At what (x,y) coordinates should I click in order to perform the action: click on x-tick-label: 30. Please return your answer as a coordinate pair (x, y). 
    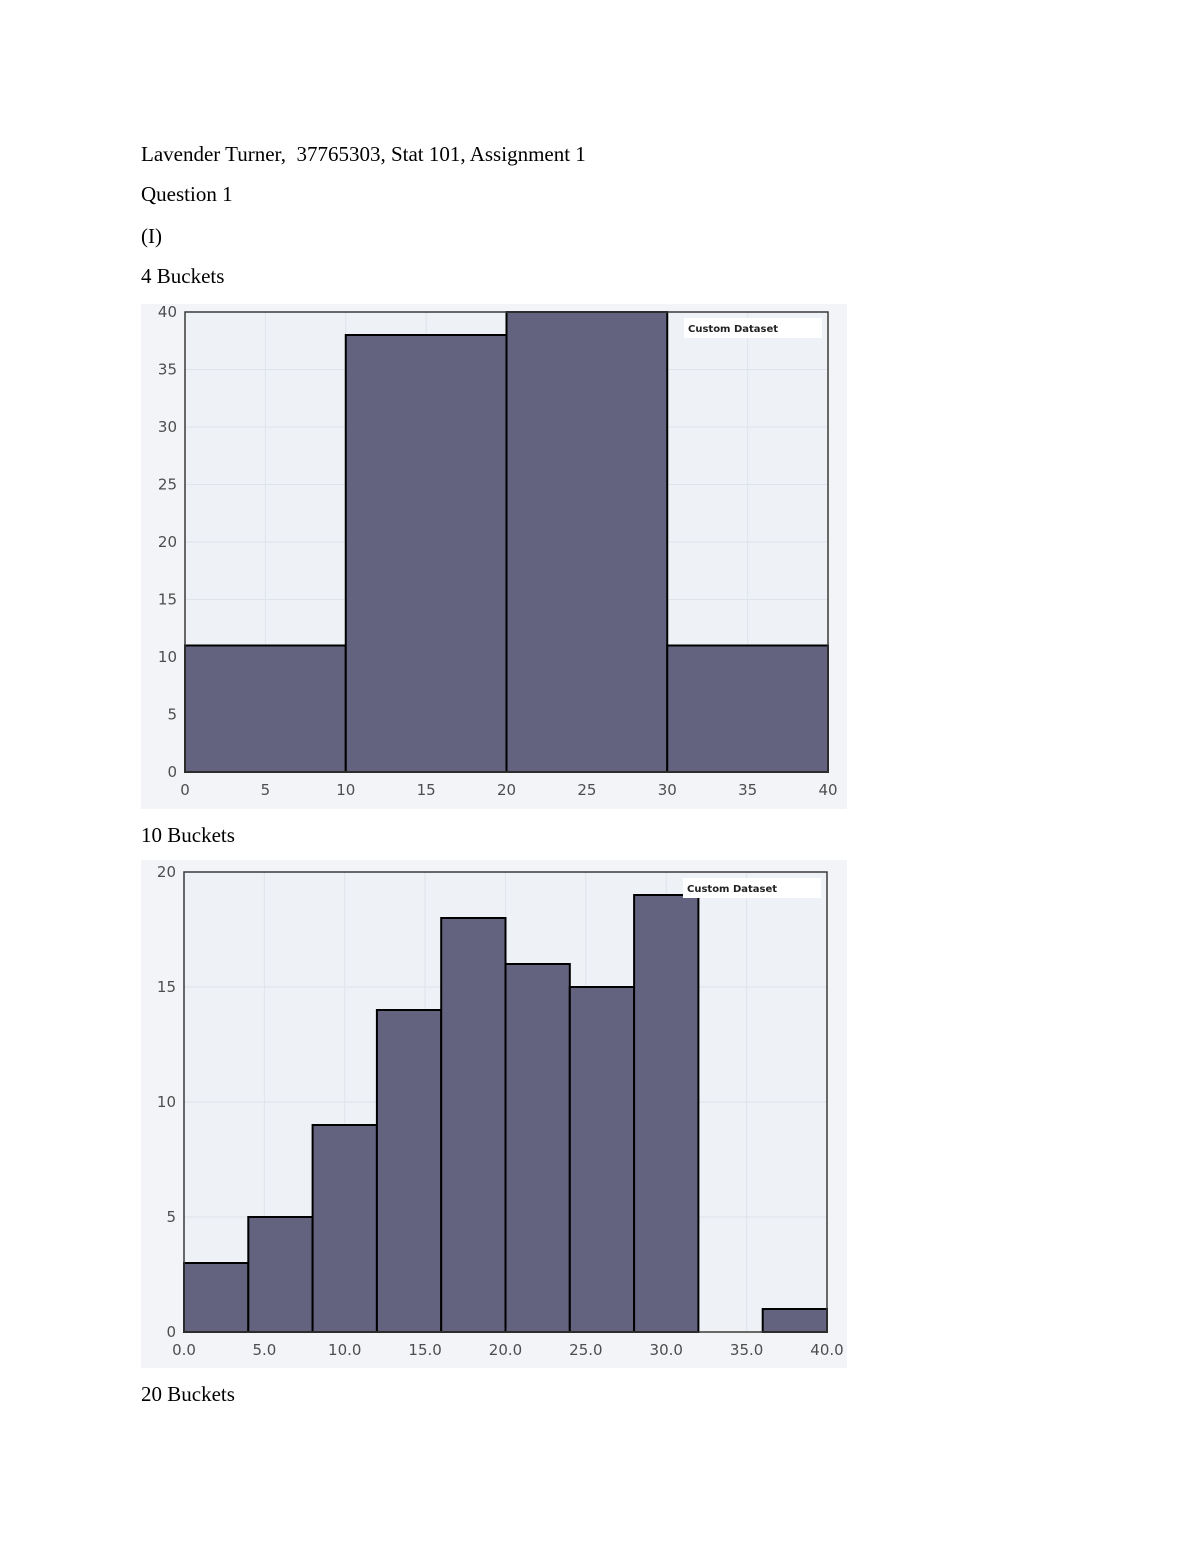
    Looking at the image, I should click on (667, 790).